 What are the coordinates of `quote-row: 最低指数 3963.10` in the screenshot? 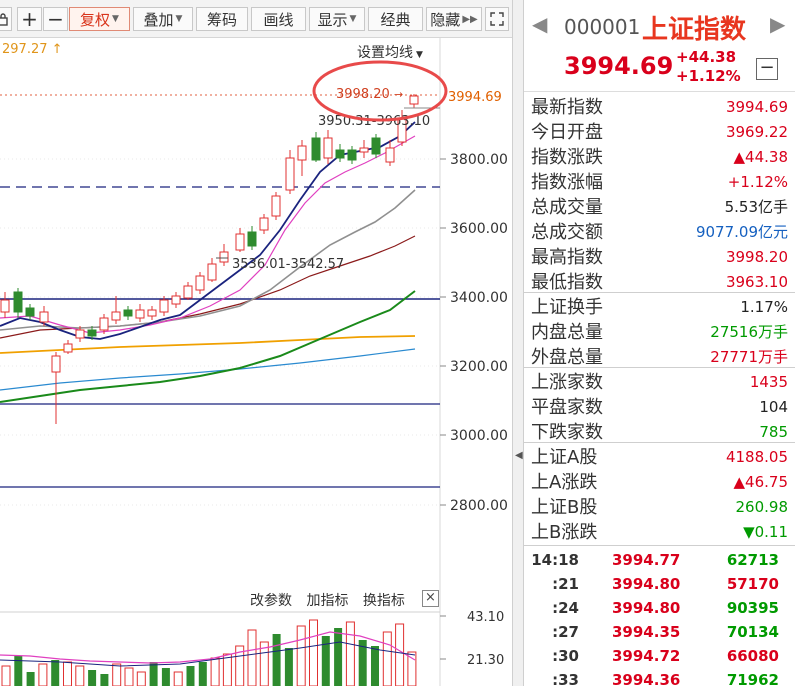 It's located at (659, 282).